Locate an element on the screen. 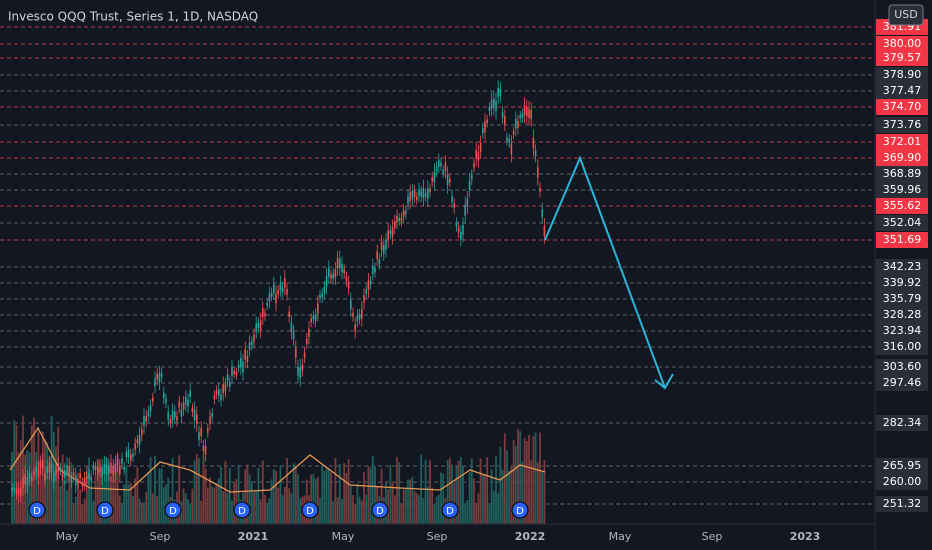  price-label: 378.90 is located at coordinates (902, 74).